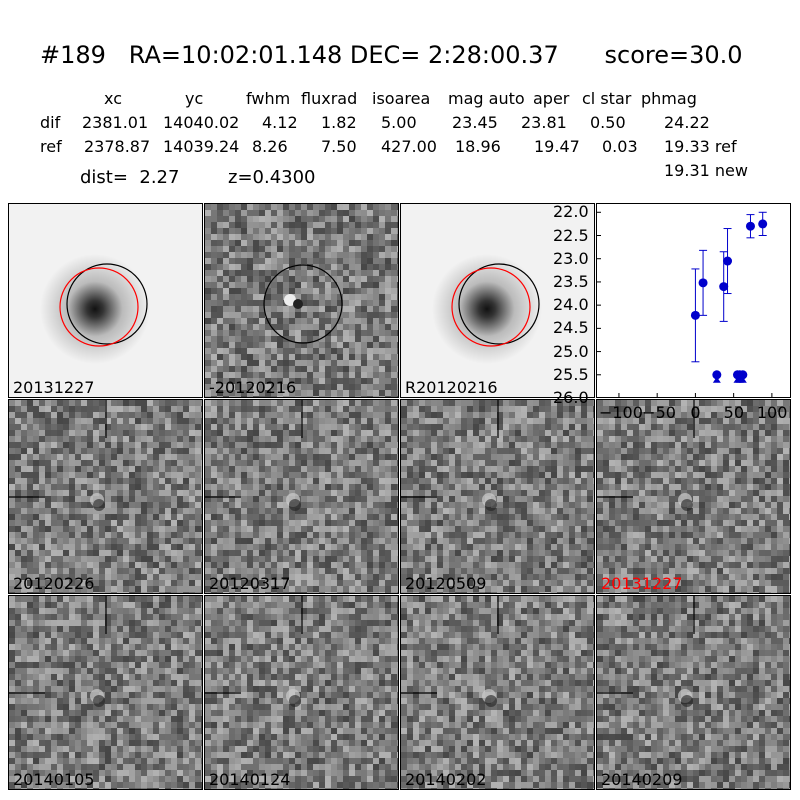  I want to click on panel-label: -20120216, so click(253, 387).